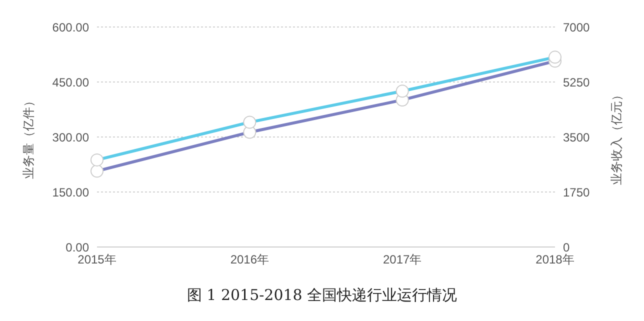 The image size is (644, 321). Describe the element at coordinates (576, 27) in the screenshot. I see `y2-tick-label: 7000` at that location.